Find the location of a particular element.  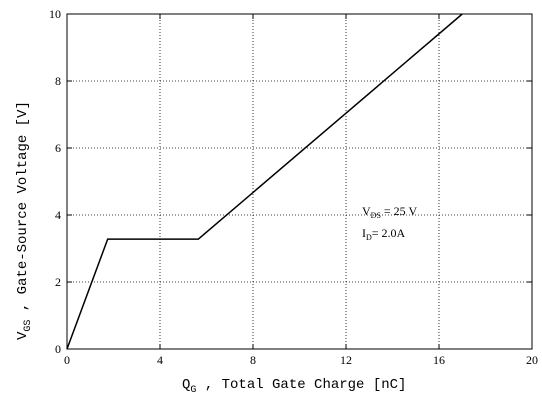

x-axis-title-rest: , Total Gate Charge [nC] is located at coordinates (301, 385).